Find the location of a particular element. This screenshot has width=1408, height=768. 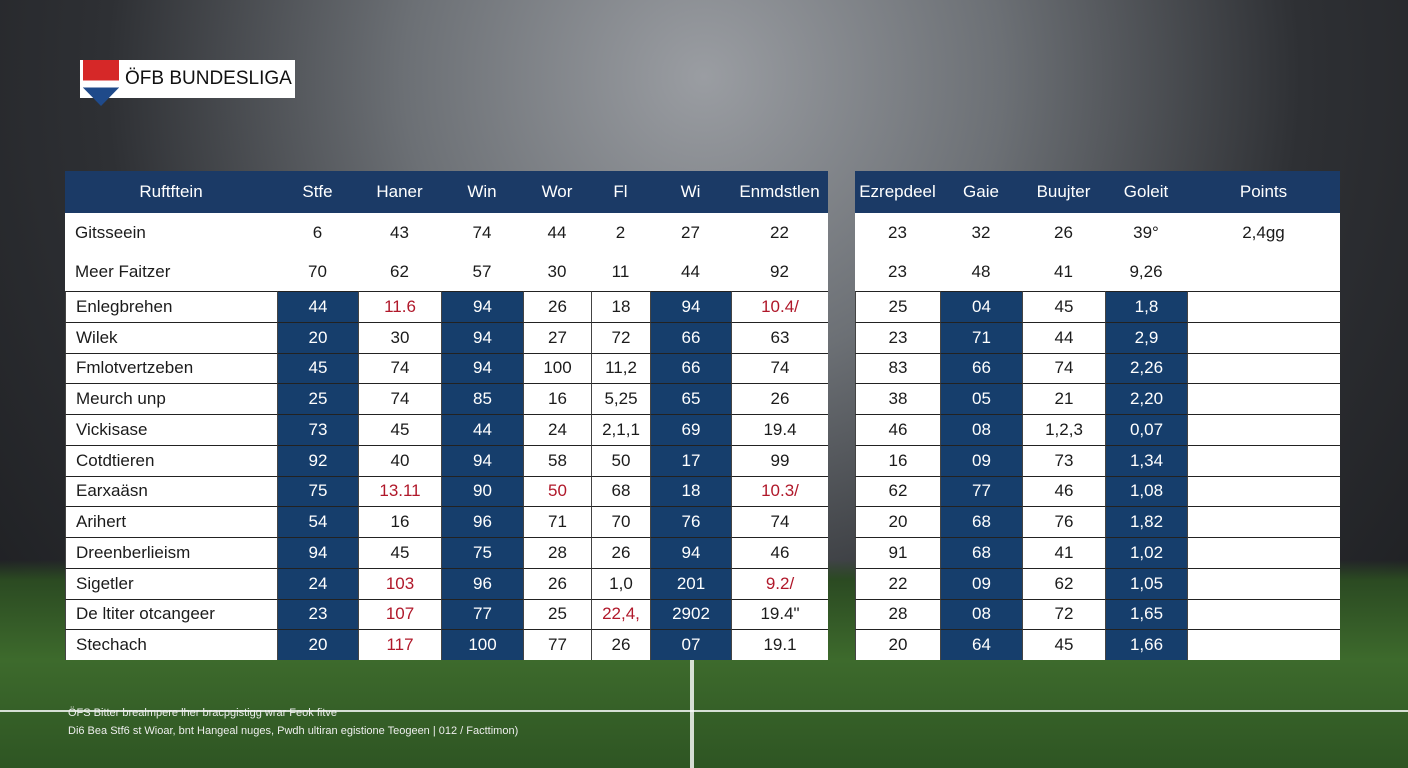

table-cell: 28 is located at coordinates (557, 552).